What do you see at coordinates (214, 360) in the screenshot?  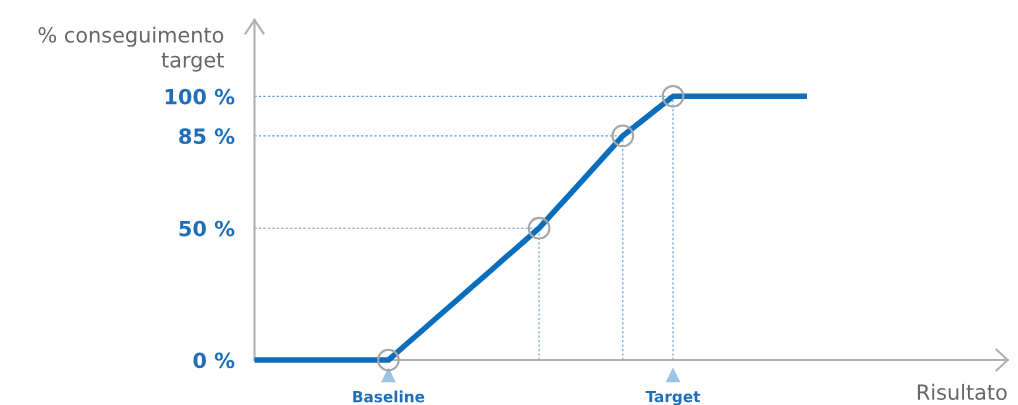 I see `y-tick-label: 0 %` at bounding box center [214, 360].